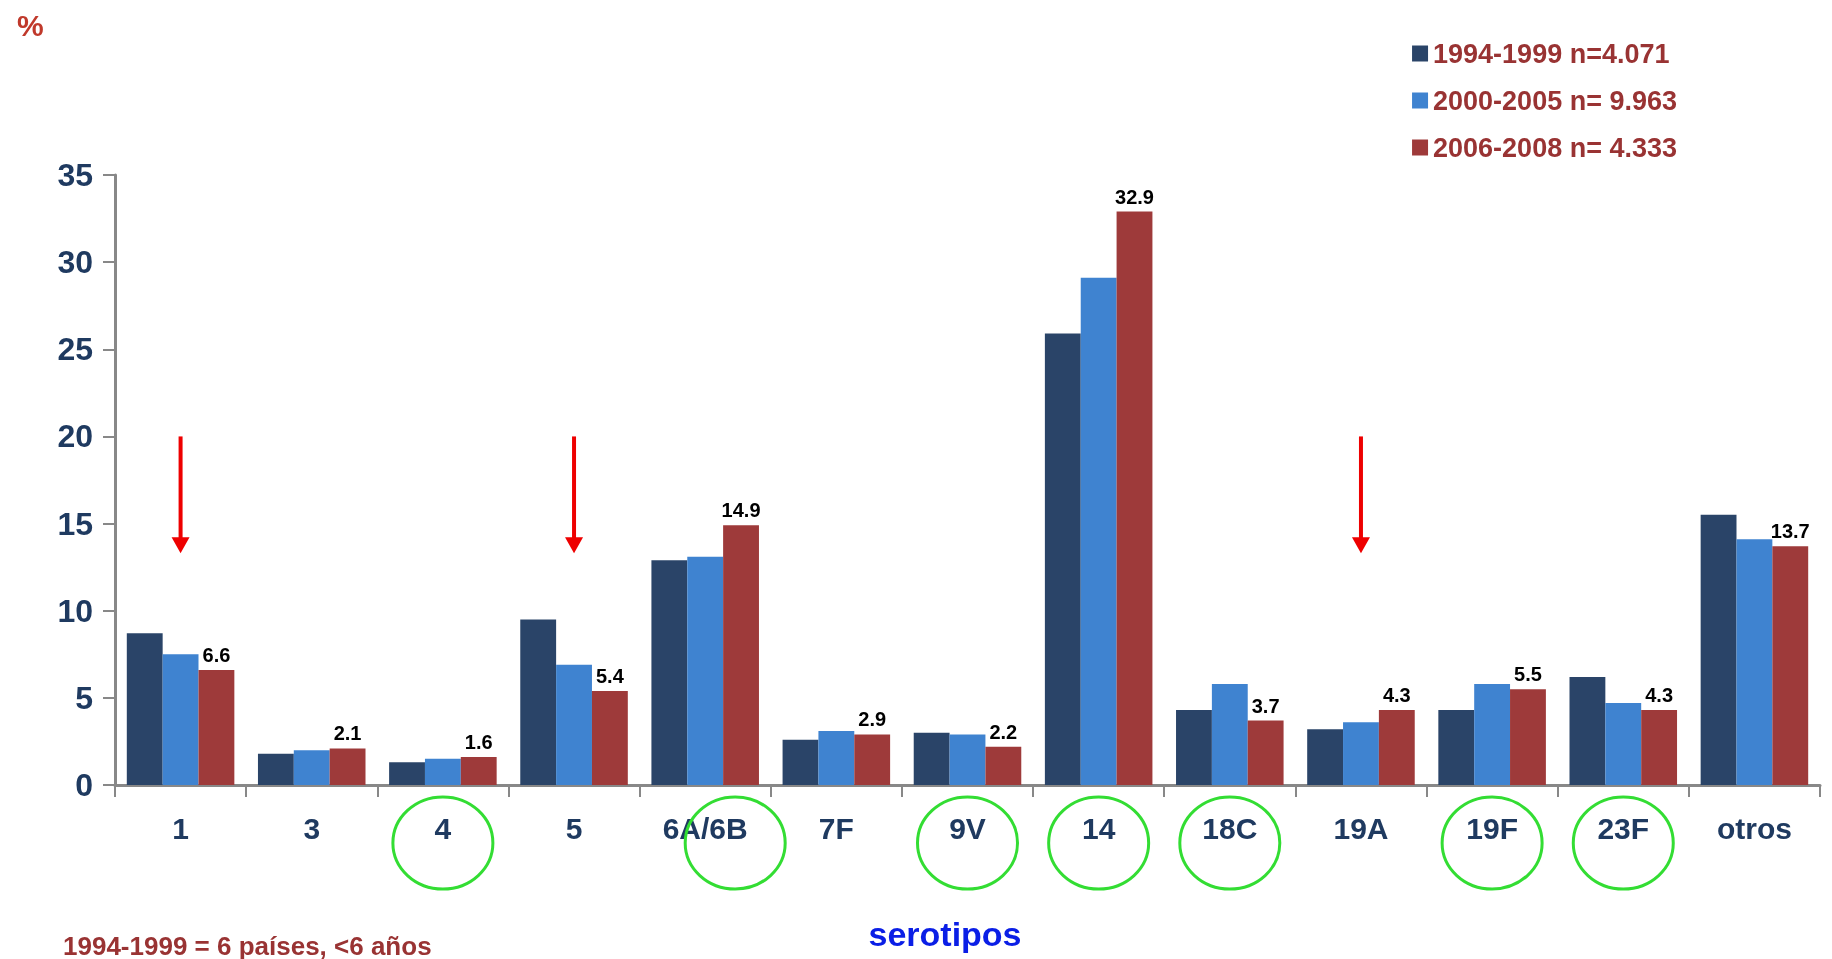  What do you see at coordinates (1003, 731) in the screenshot?
I see `data-label: 2.2` at bounding box center [1003, 731].